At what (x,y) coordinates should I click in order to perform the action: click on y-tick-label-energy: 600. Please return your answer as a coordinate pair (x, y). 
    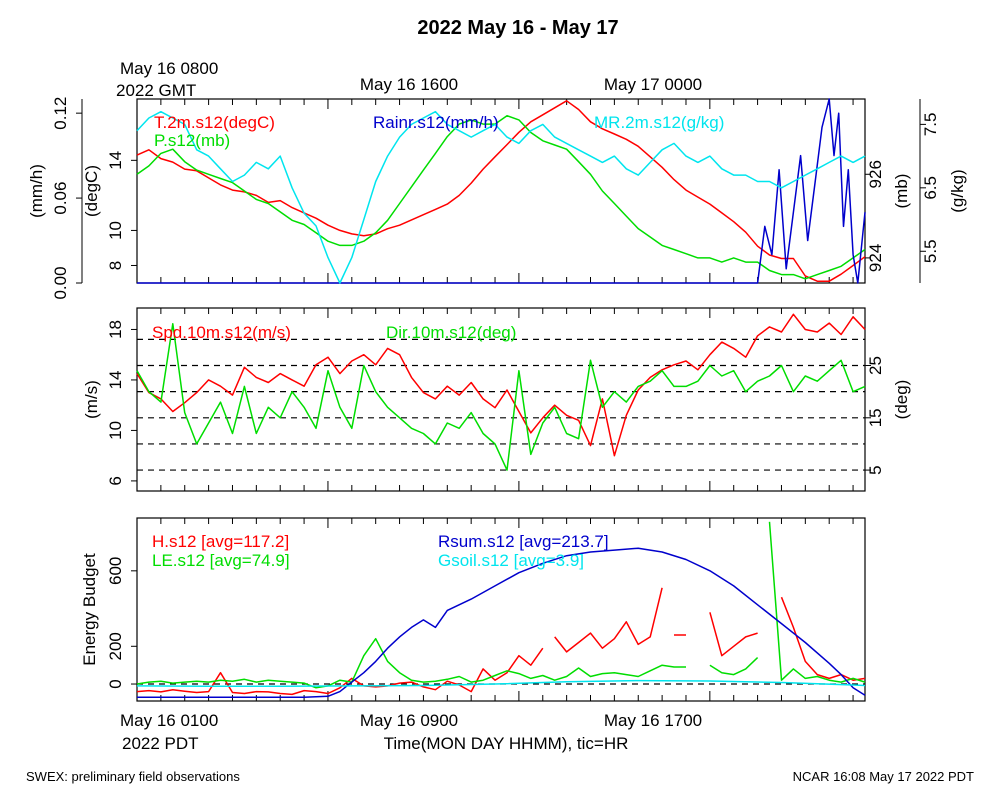
    Looking at the image, I should click on (115, 571).